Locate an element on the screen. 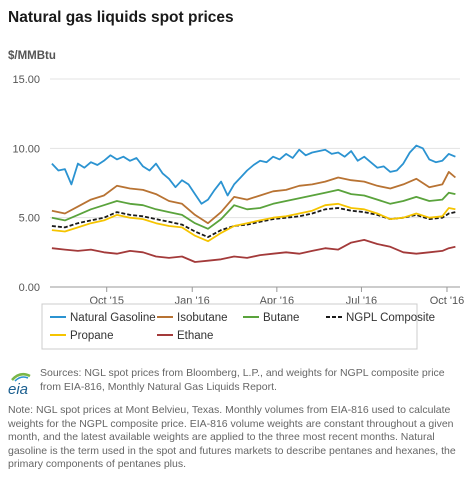 This screenshot has height=482, width=469. logo-text: eia is located at coordinates (18, 389).